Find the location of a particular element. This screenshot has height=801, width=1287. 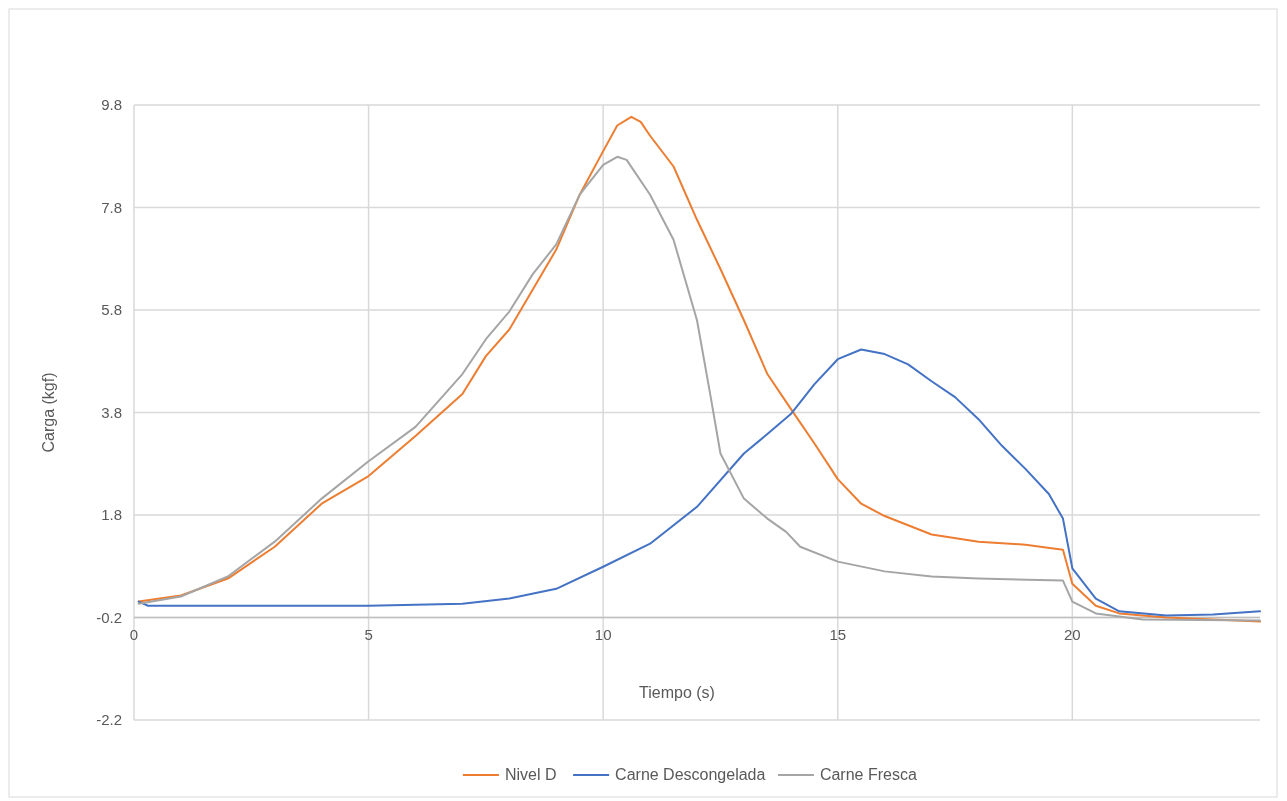

x-tick-label: 15 is located at coordinates (838, 634).